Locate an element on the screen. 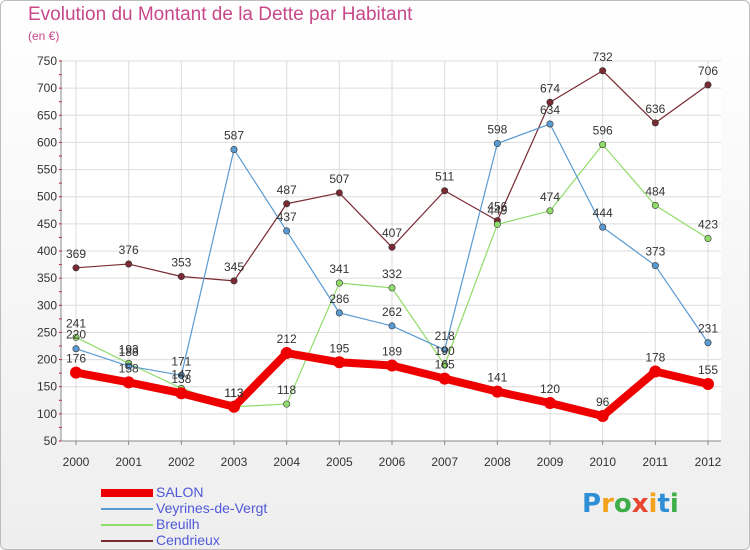 The height and width of the screenshot is (550, 750). data-label-breuilh: 190 is located at coordinates (445, 351).